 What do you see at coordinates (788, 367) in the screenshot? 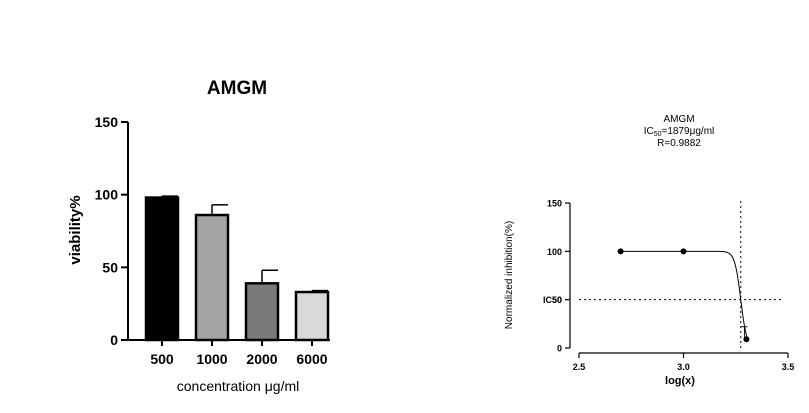
I see `dr-x-tick-label: 3.5` at bounding box center [788, 367].